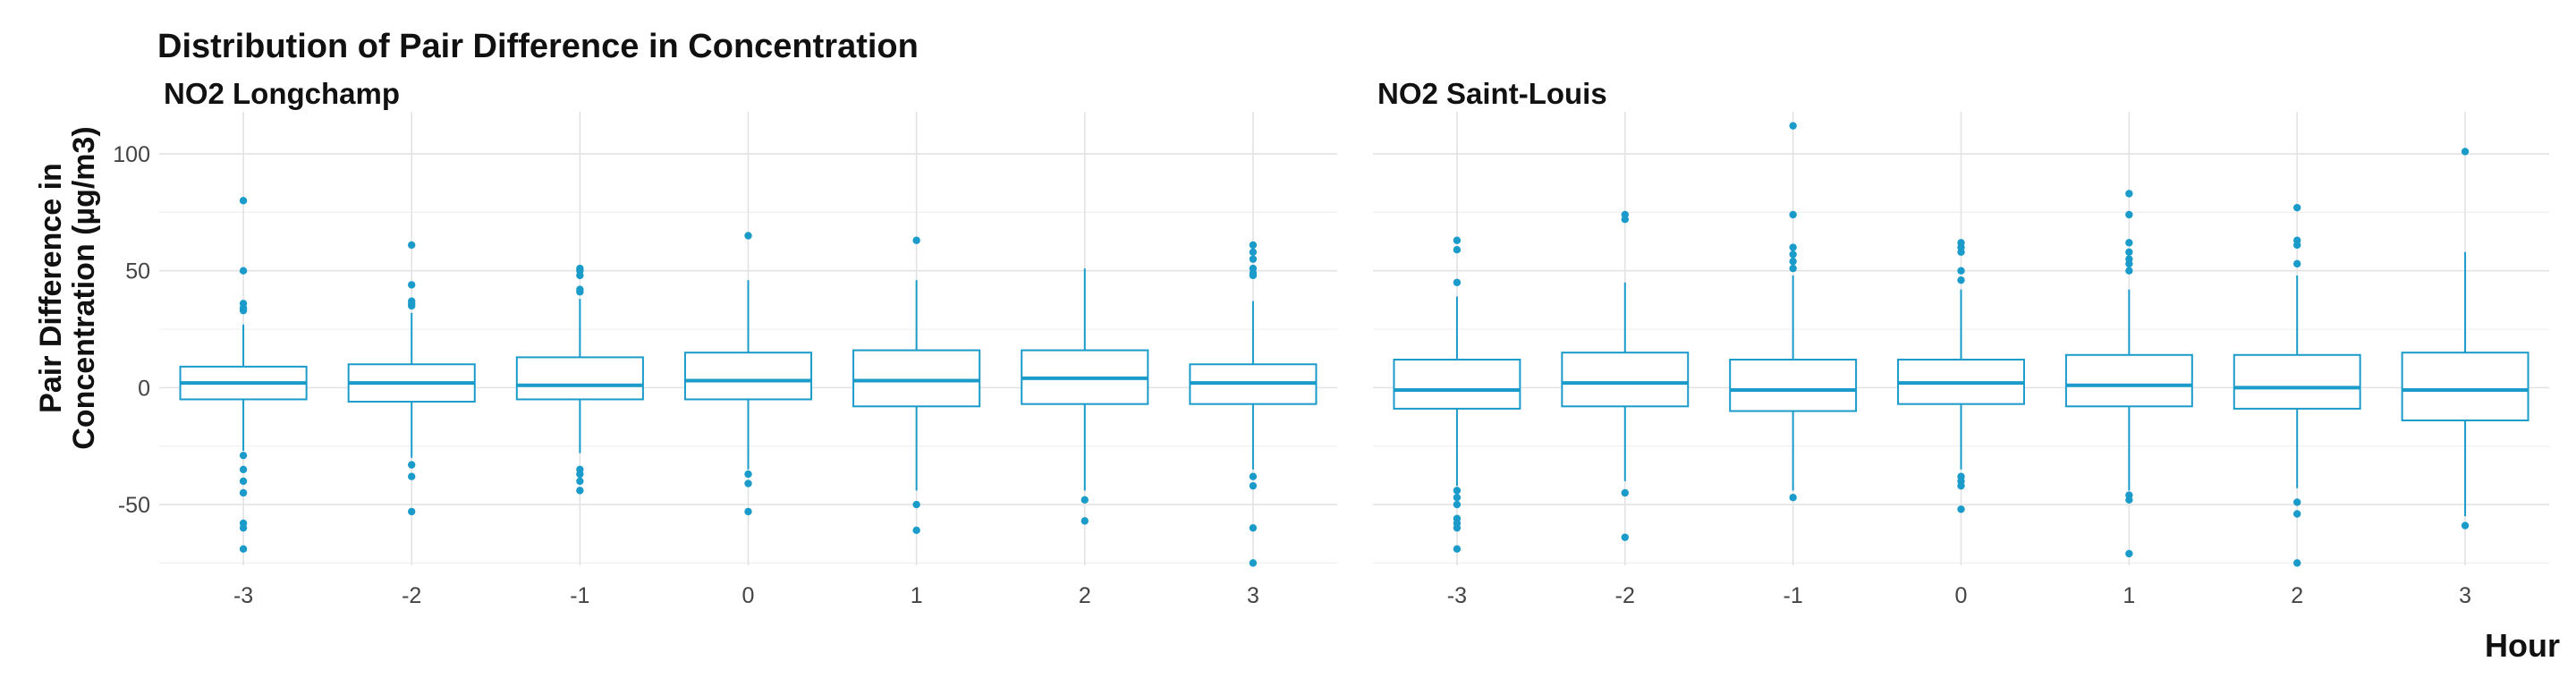 The width and height of the screenshot is (2576, 687). Describe the element at coordinates (2297, 595) in the screenshot. I see `x-tick-label: 2` at that location.